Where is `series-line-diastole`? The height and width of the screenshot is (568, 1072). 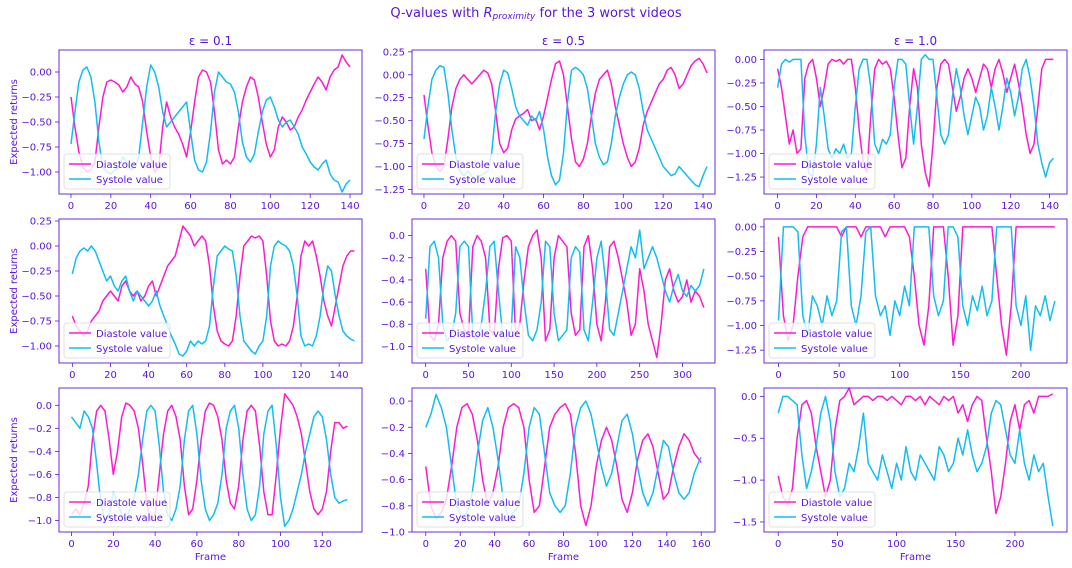 series-line-diastole is located at coordinates (915, 451).